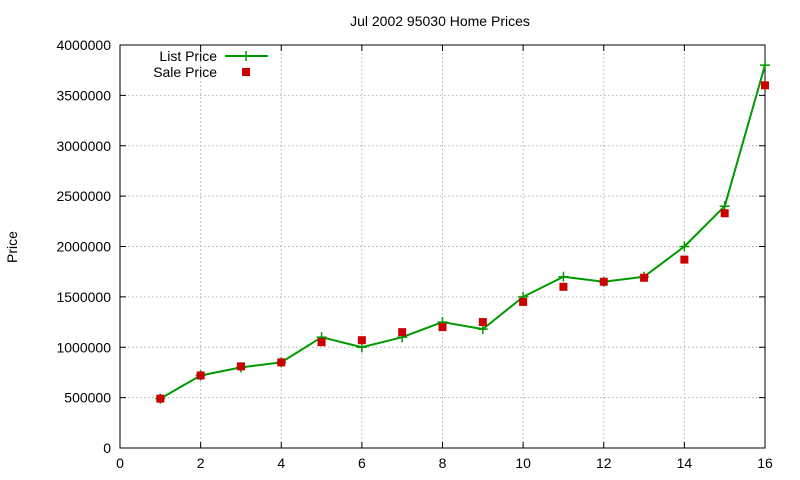  I want to click on y-axis-title: Price, so click(12, 247).